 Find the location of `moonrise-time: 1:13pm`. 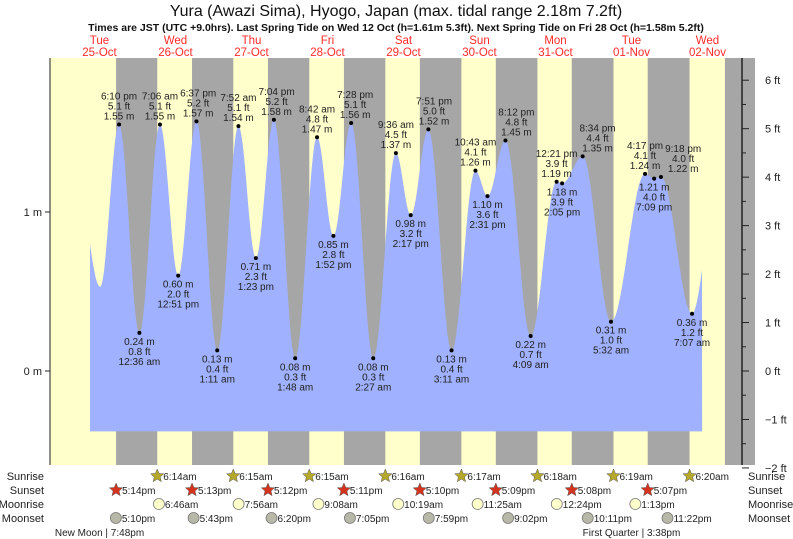

moonrise-time: 1:13pm is located at coordinates (657, 505).